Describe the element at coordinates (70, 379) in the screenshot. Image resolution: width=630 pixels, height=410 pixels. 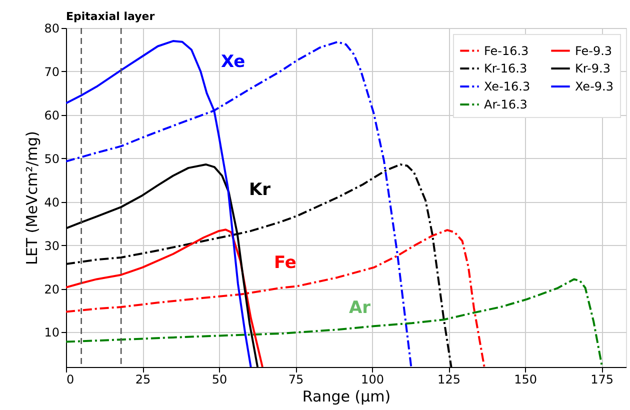
I see `x-tick-label: 0` at that location.